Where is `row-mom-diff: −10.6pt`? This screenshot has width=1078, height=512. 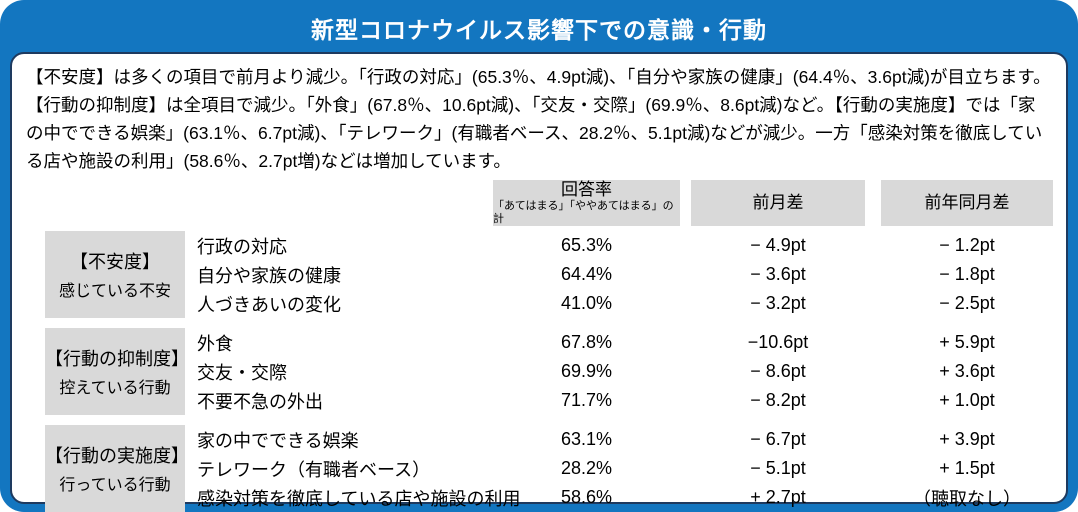 row-mom-diff: −10.6pt is located at coordinates (778, 342).